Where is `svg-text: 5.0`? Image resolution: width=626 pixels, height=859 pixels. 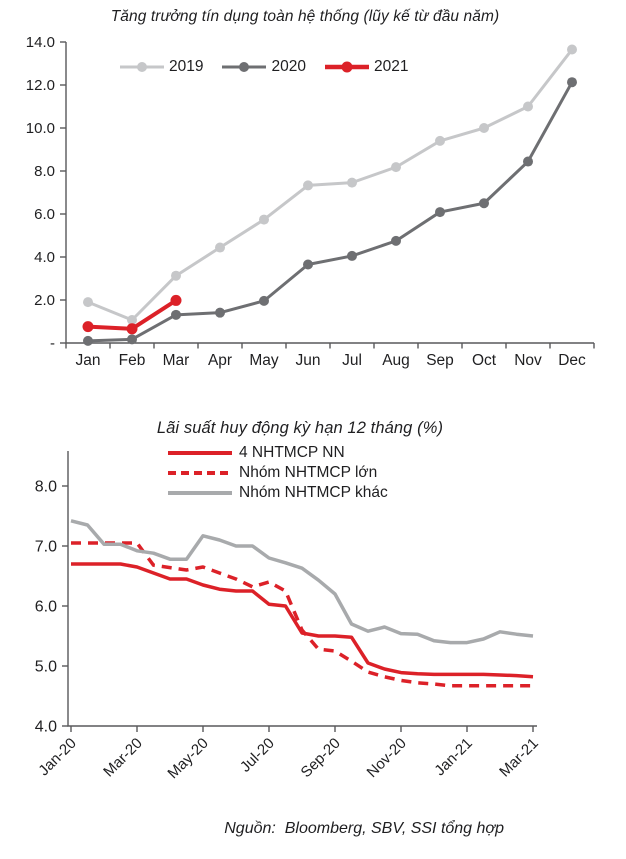
svg-text: 5.0 is located at coordinates (46, 667).